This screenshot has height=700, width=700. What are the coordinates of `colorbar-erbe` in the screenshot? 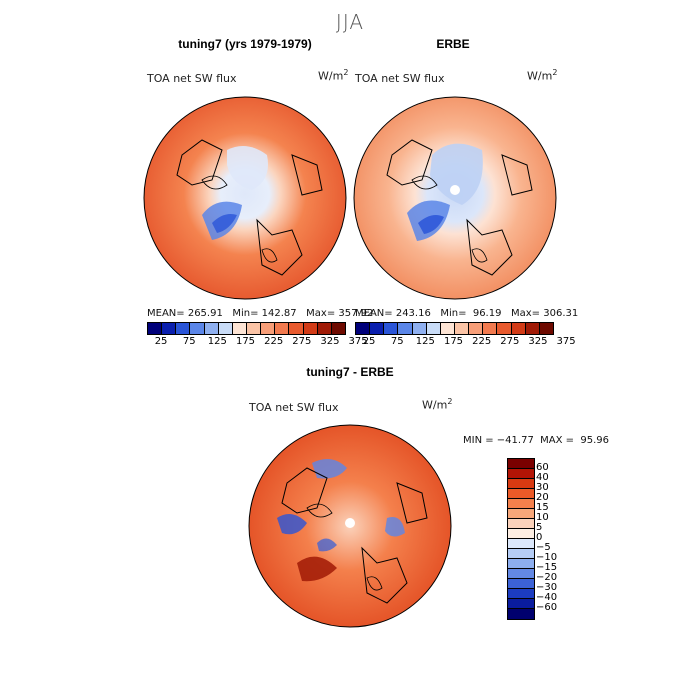 It's located at (454, 328).